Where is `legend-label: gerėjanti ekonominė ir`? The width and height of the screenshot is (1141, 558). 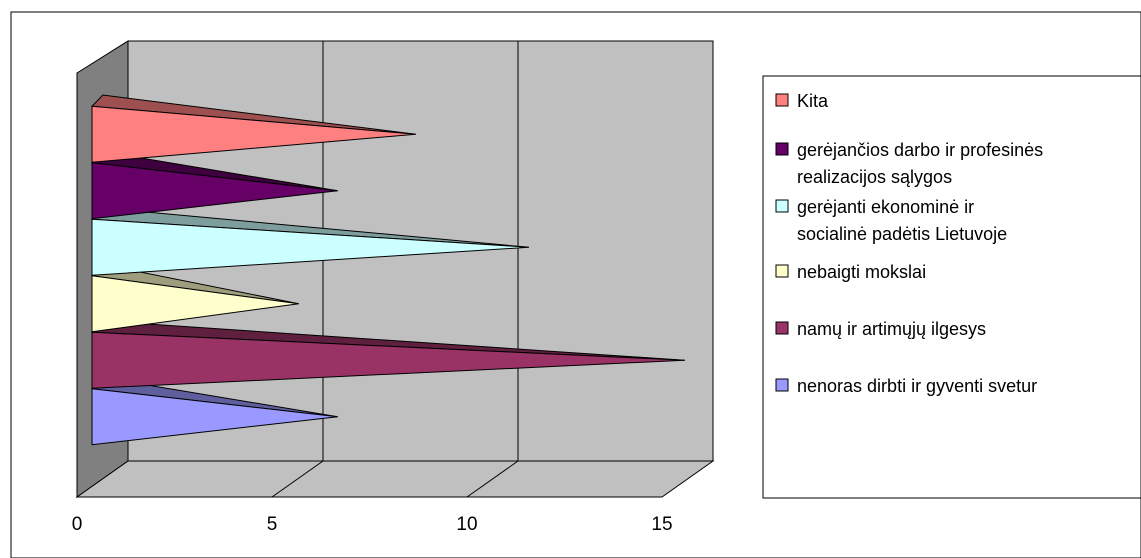 legend-label: gerėjanti ekonominė ir is located at coordinates (885, 207).